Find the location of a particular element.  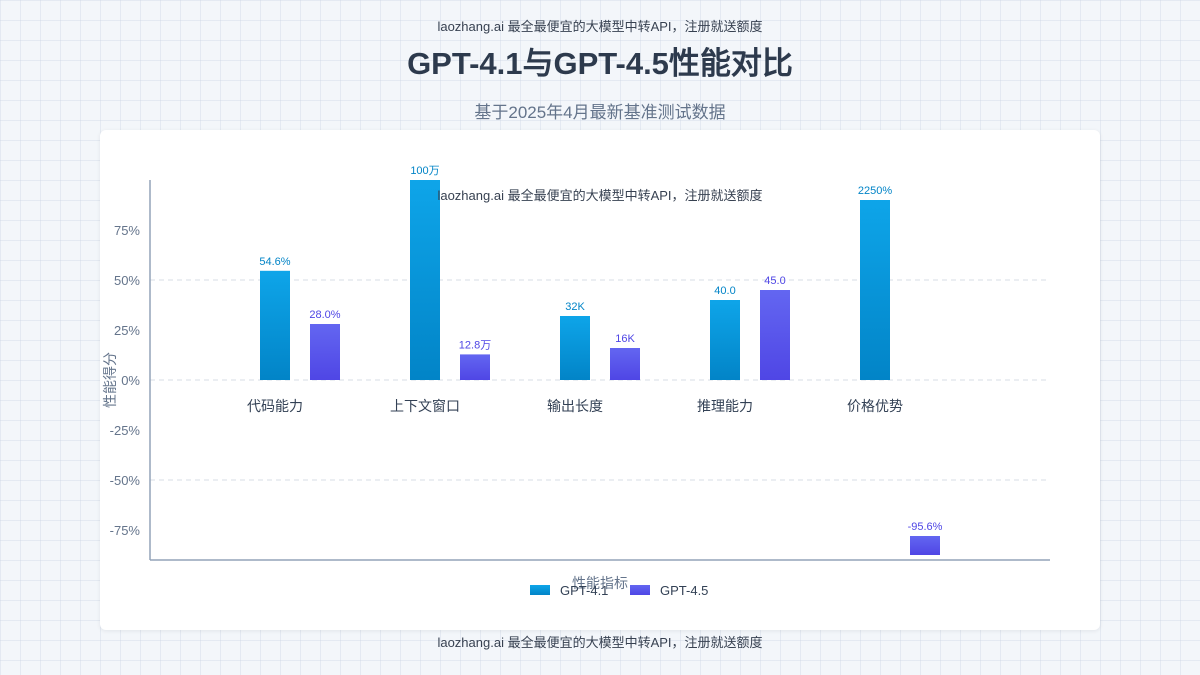

legend: GPT-4.1 GPT-4.5 is located at coordinates (619, 590).